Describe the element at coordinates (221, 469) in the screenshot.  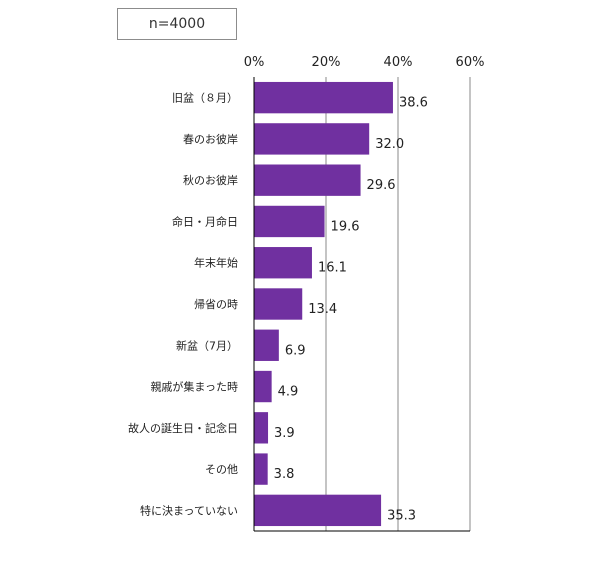
I see `category-label-9: その他` at that location.